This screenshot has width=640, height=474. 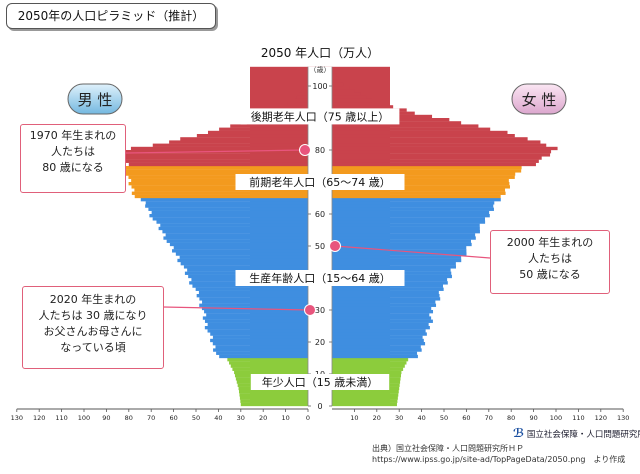 What do you see at coordinates (73, 151) in the screenshot?
I see `annotation-line: 人たちは` at bounding box center [73, 151].